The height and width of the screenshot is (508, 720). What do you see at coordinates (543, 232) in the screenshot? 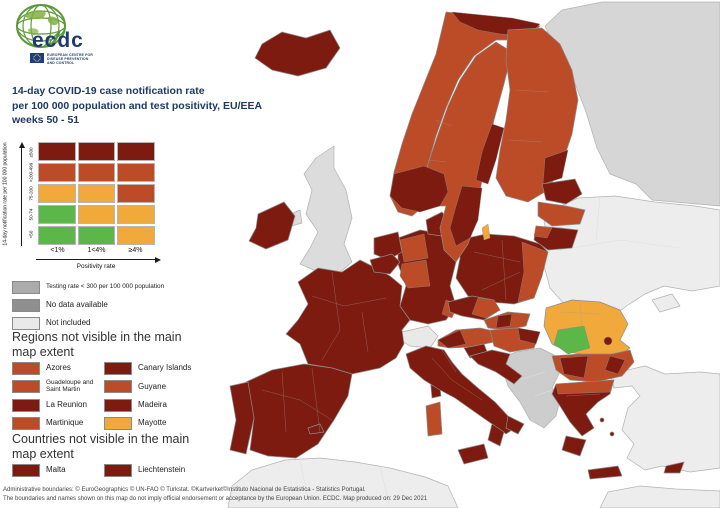
I see `map-lithuania-region-nw` at bounding box center [543, 232].